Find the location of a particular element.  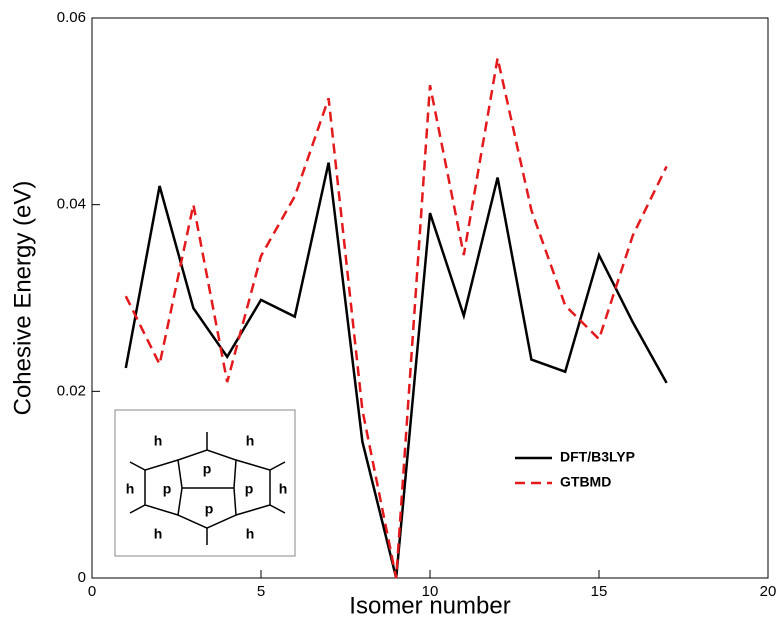

x-tick-label: 15 is located at coordinates (599, 591).